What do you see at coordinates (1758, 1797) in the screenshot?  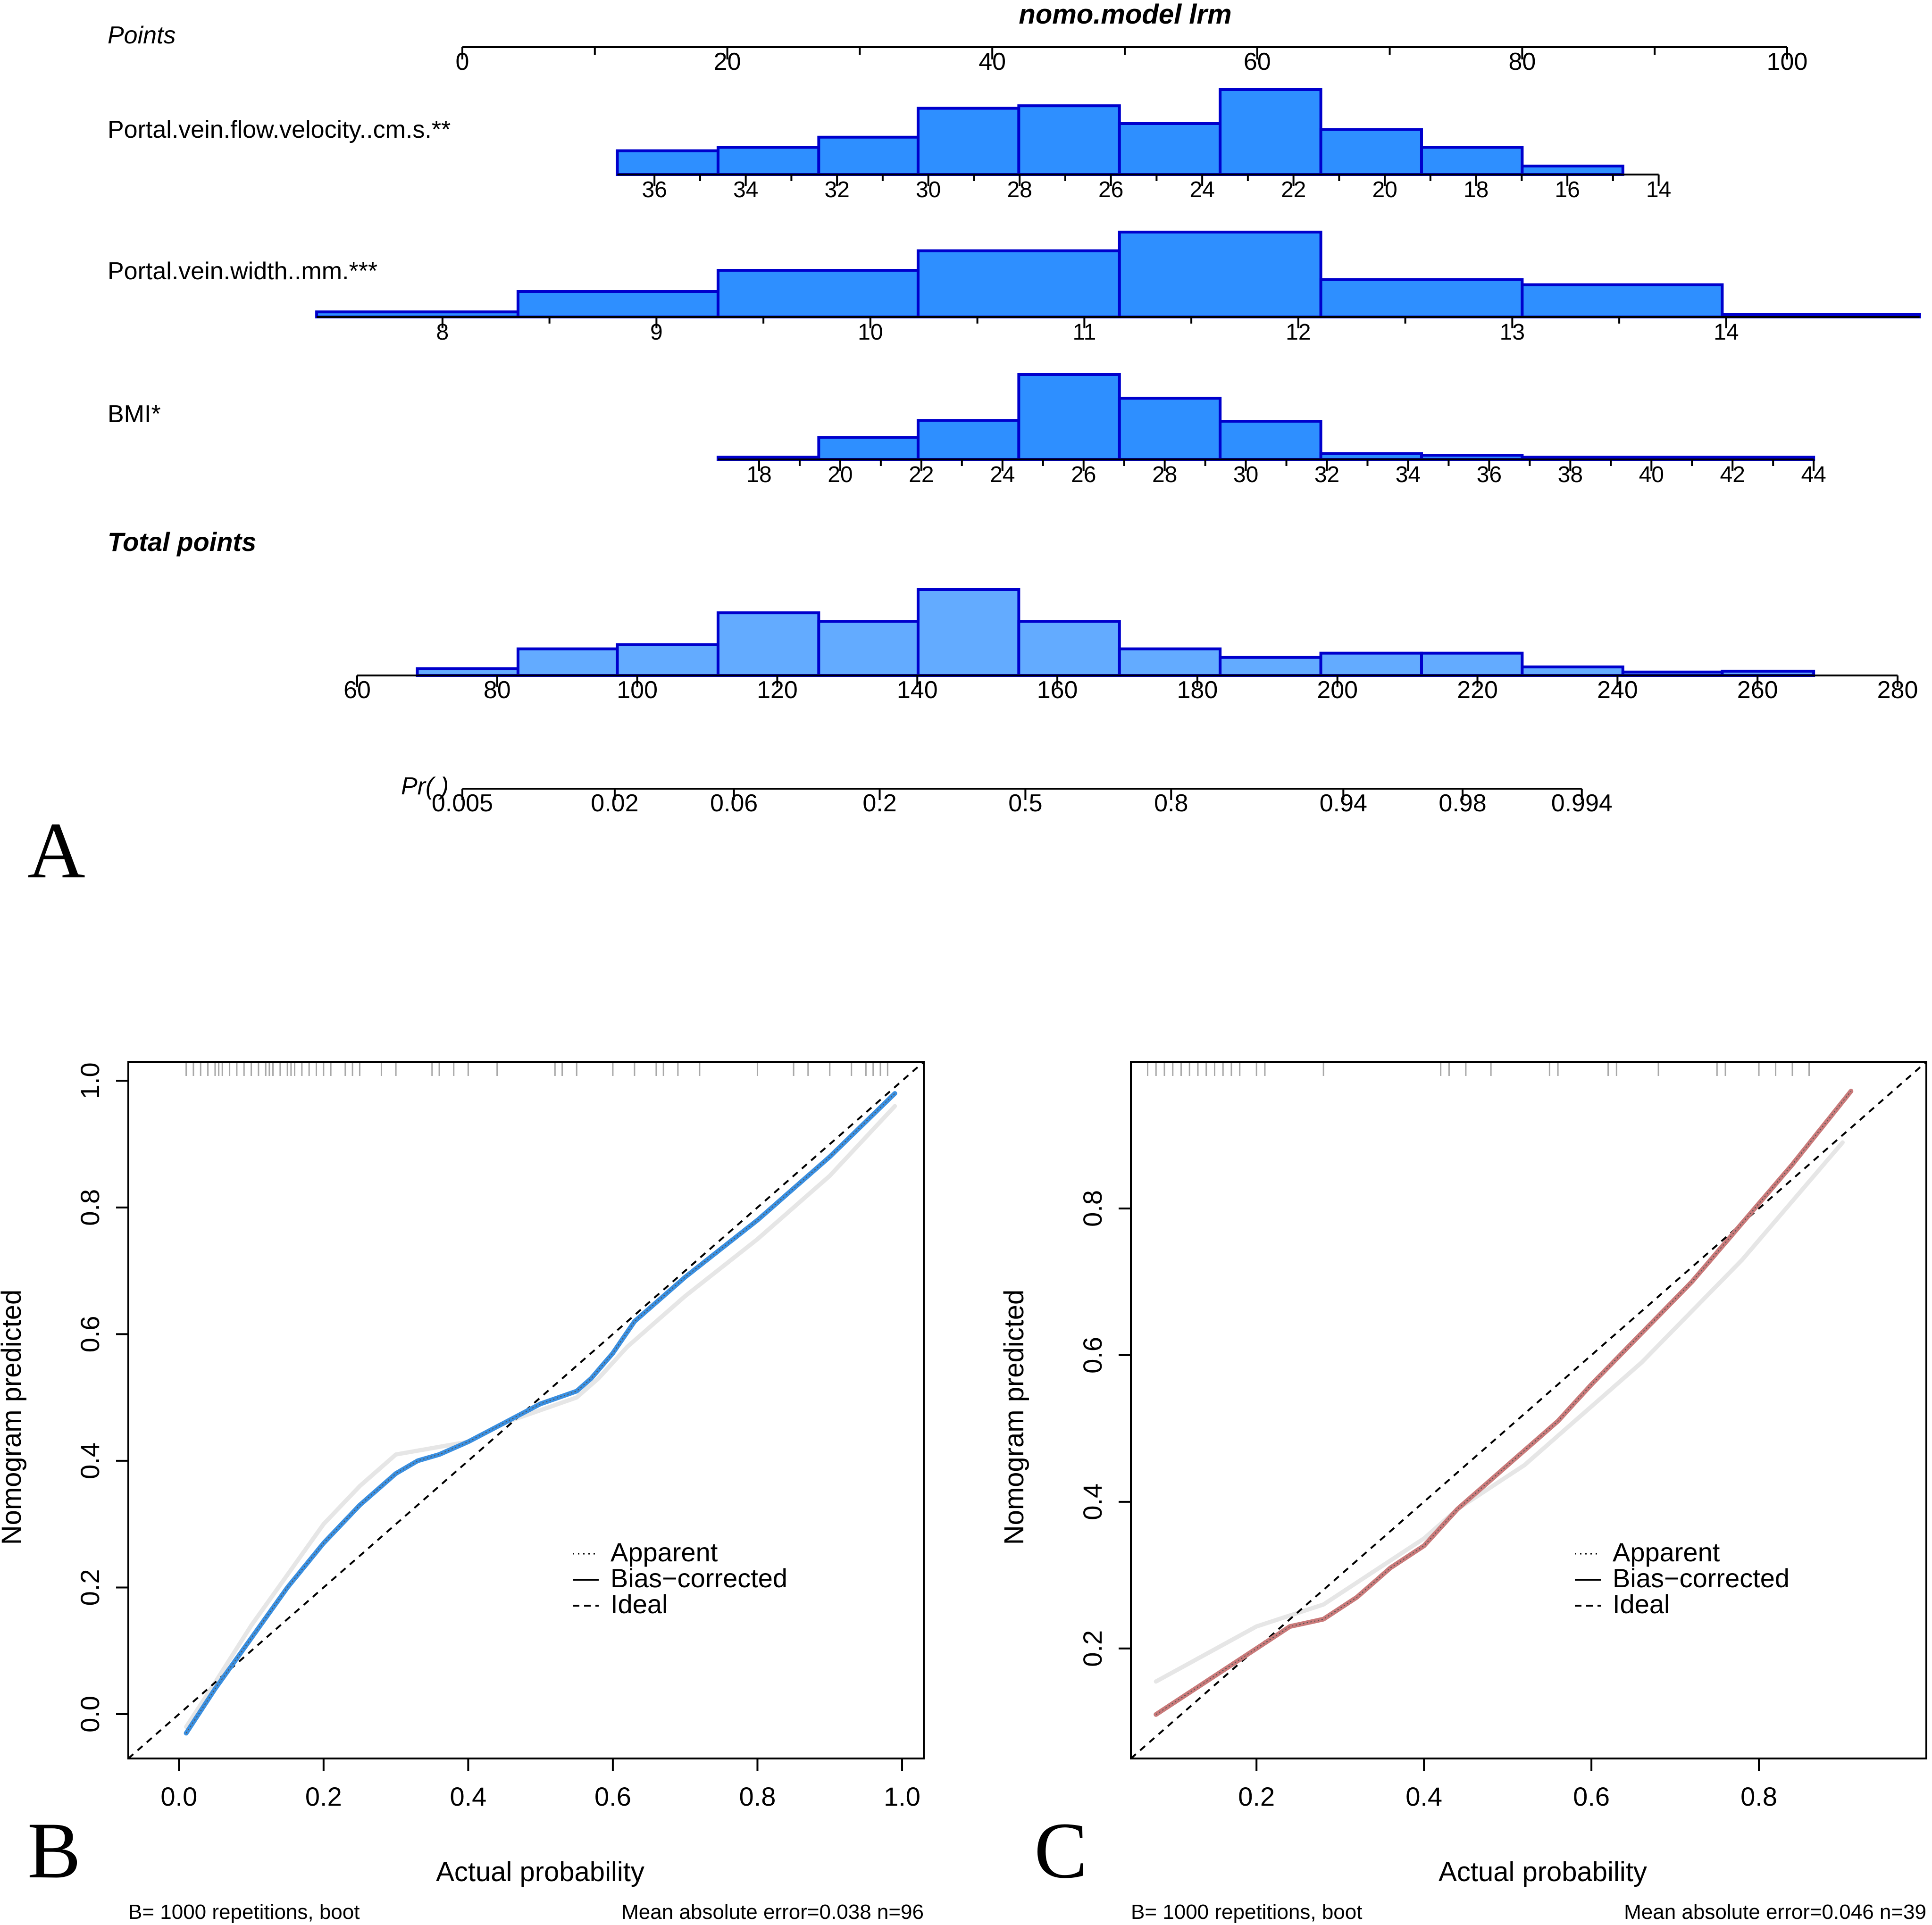 I see `x-tick-label: 0.8` at bounding box center [1758, 1797].